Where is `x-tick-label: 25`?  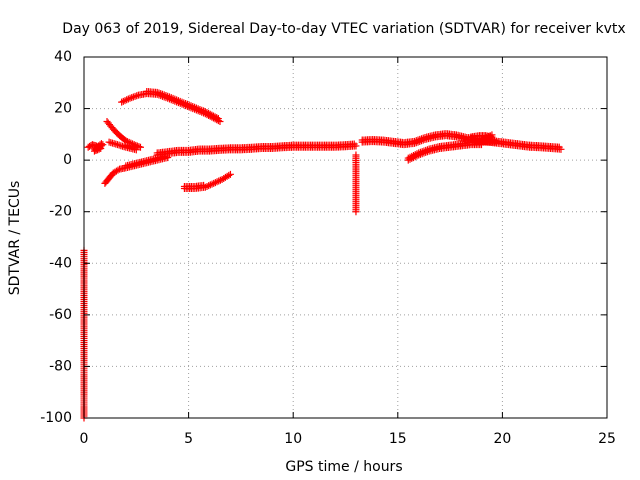 x-tick-label: 25 is located at coordinates (607, 439).